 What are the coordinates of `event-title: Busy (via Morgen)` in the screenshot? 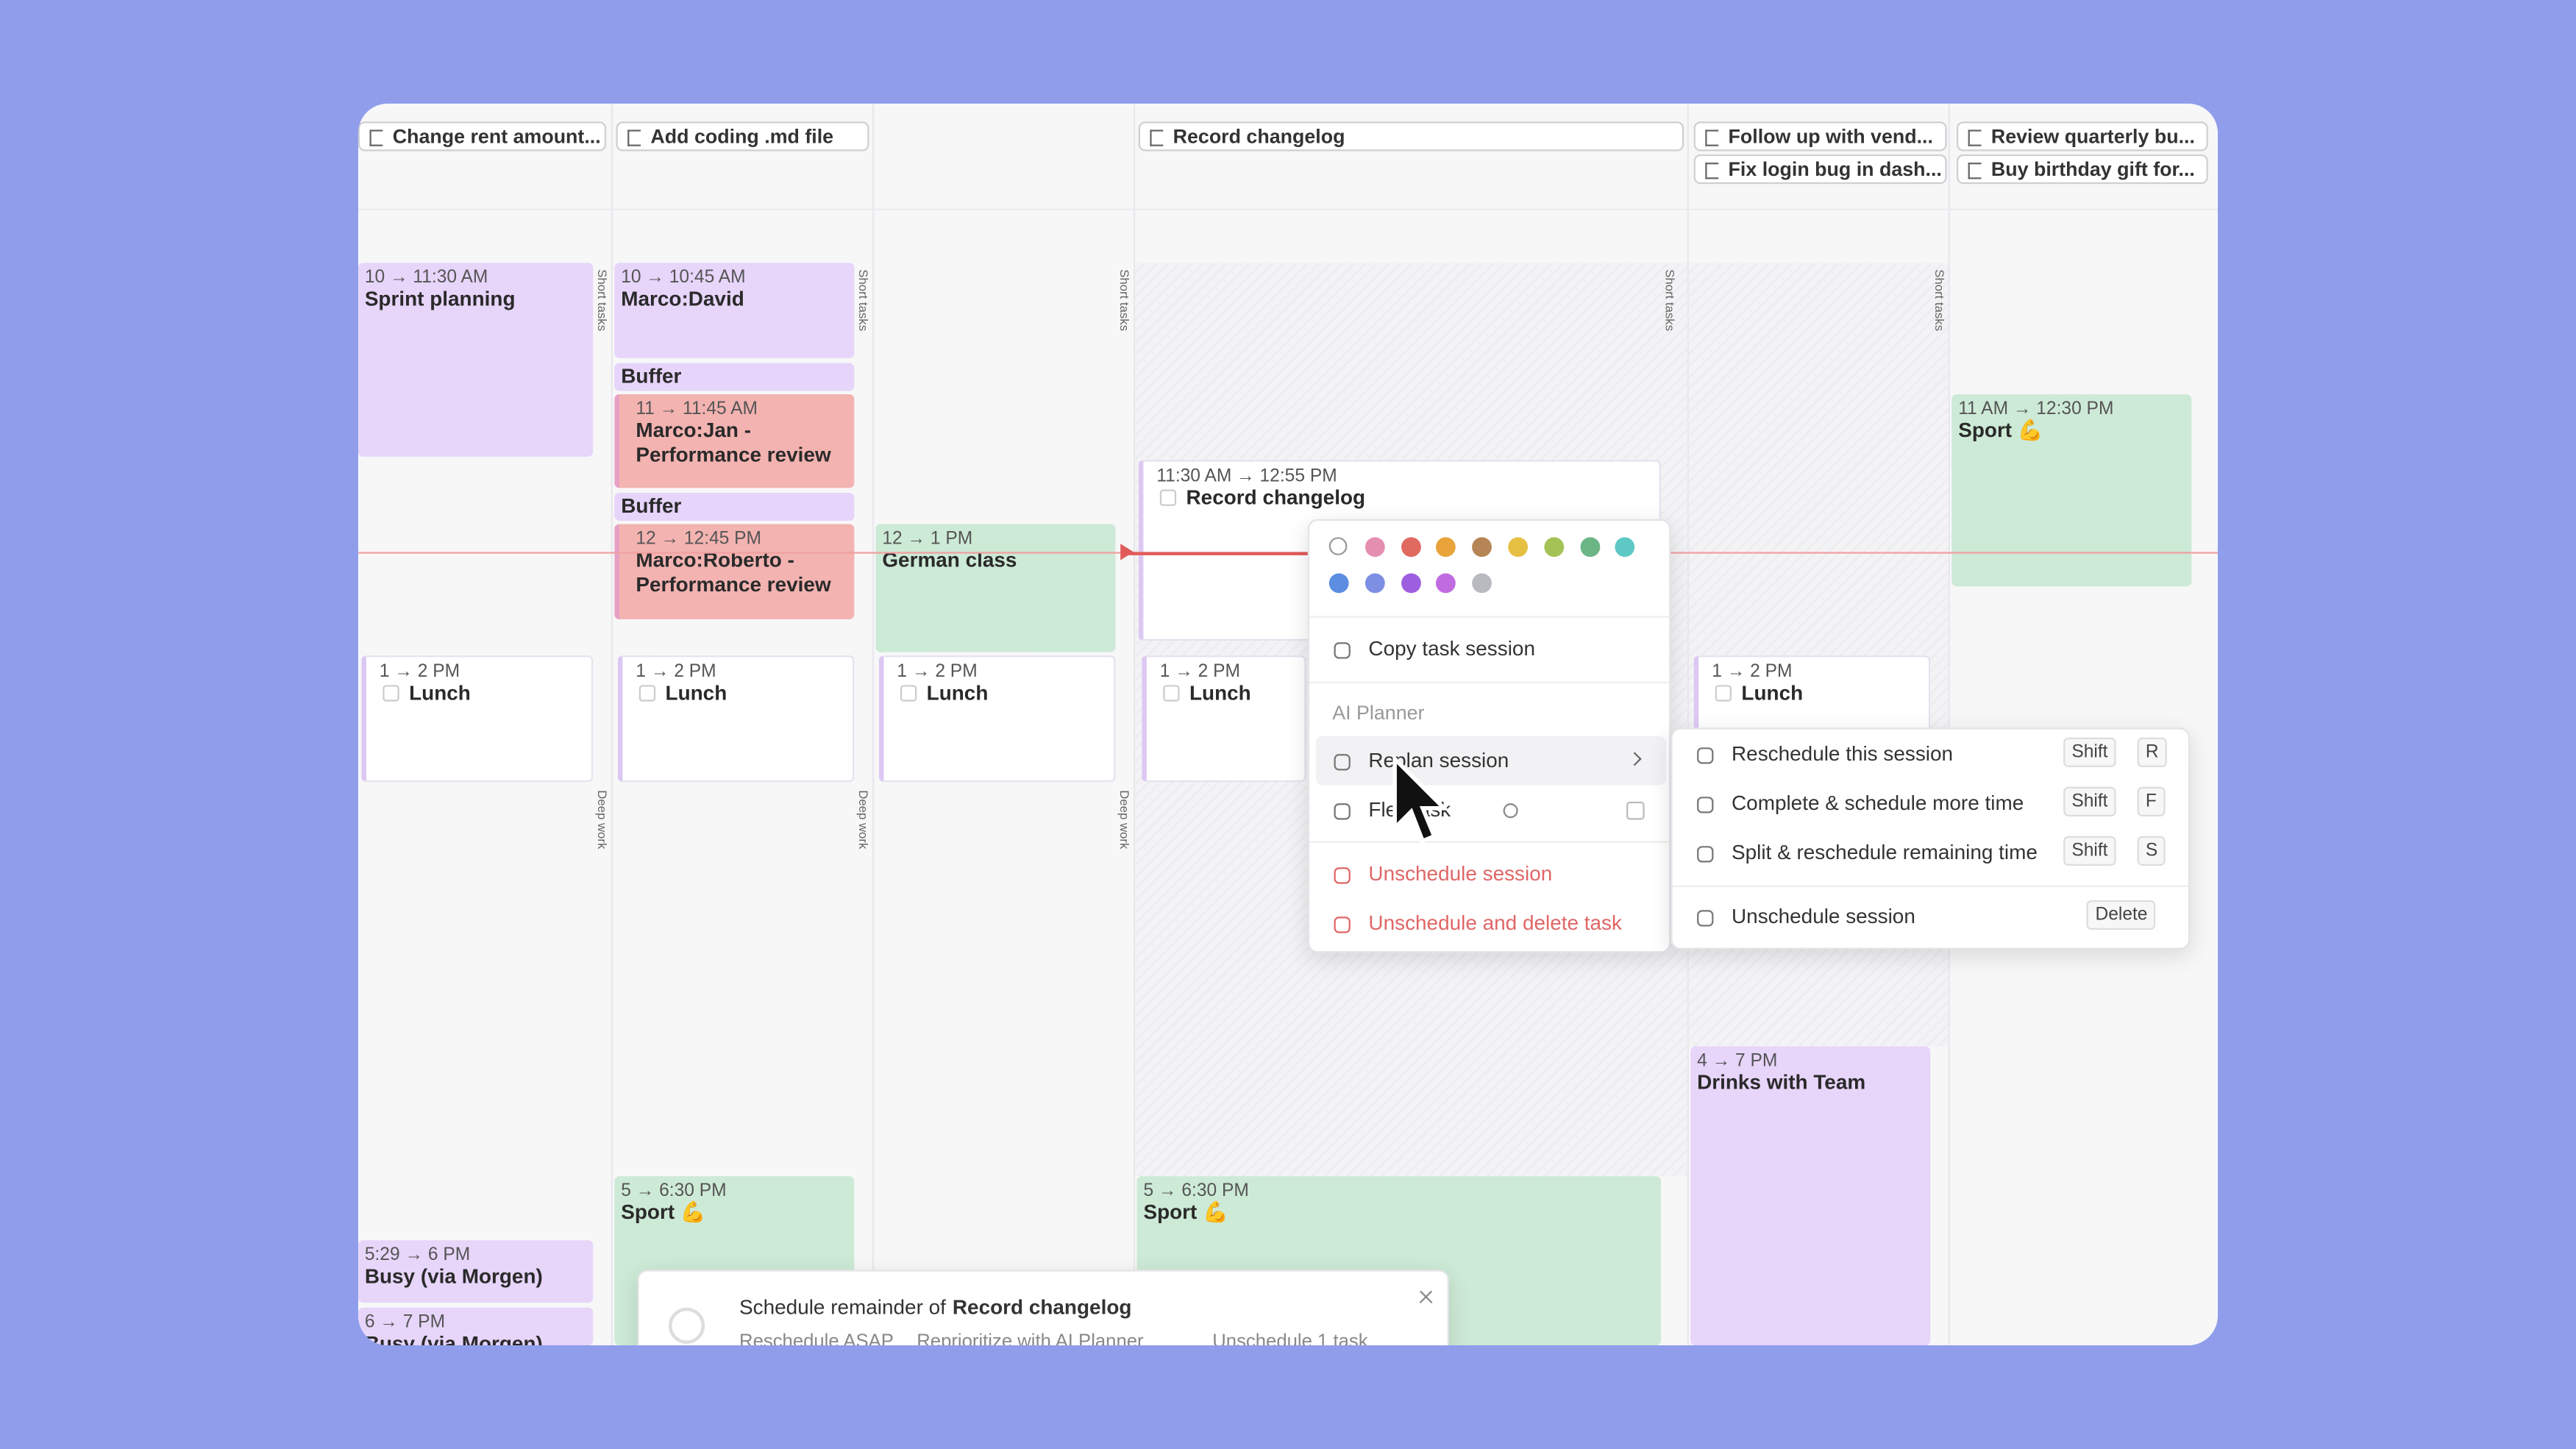 It's located at (453, 1276).